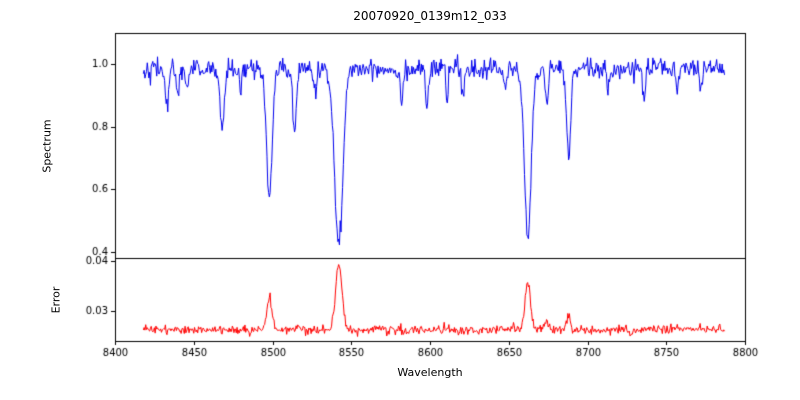 The width and height of the screenshot is (800, 400). What do you see at coordinates (430, 16) in the screenshot?
I see `chart-title: 20070920_0139m12_033` at bounding box center [430, 16].